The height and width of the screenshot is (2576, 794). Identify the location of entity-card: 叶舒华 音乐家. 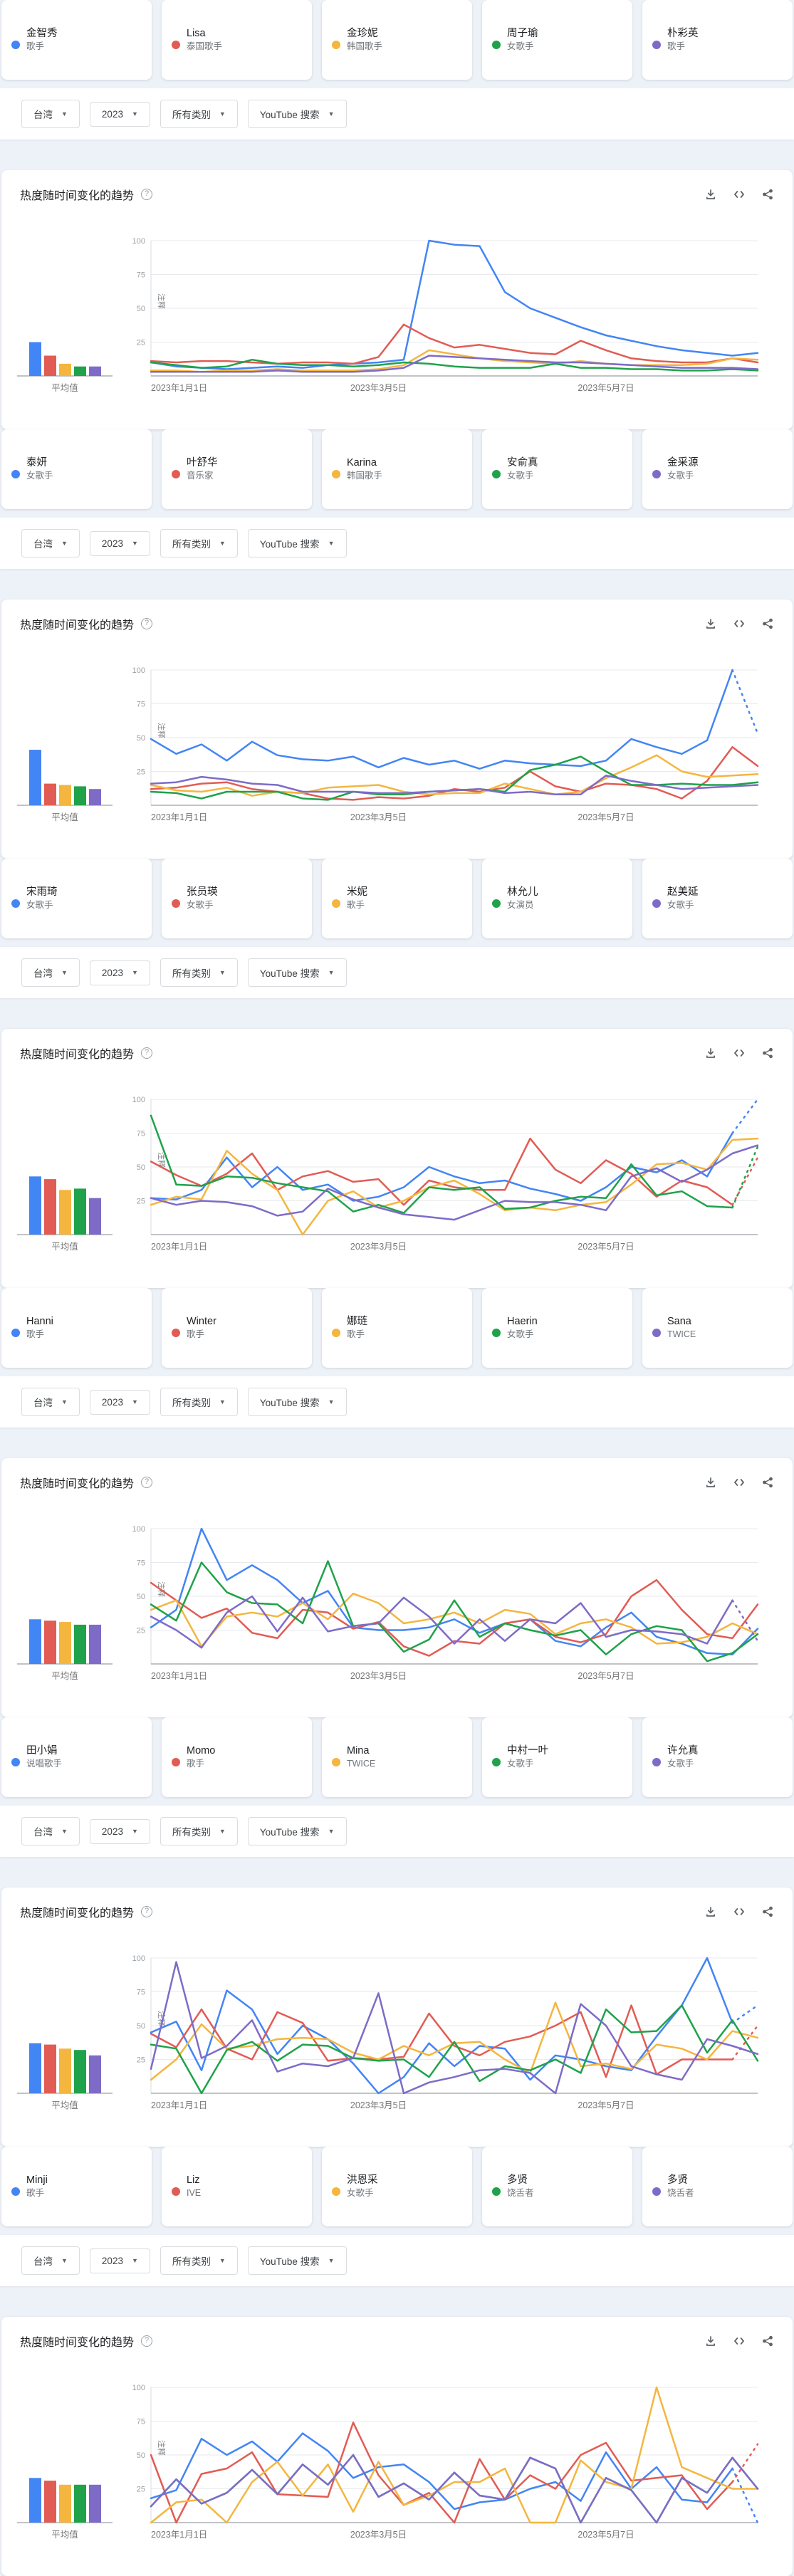
(237, 469).